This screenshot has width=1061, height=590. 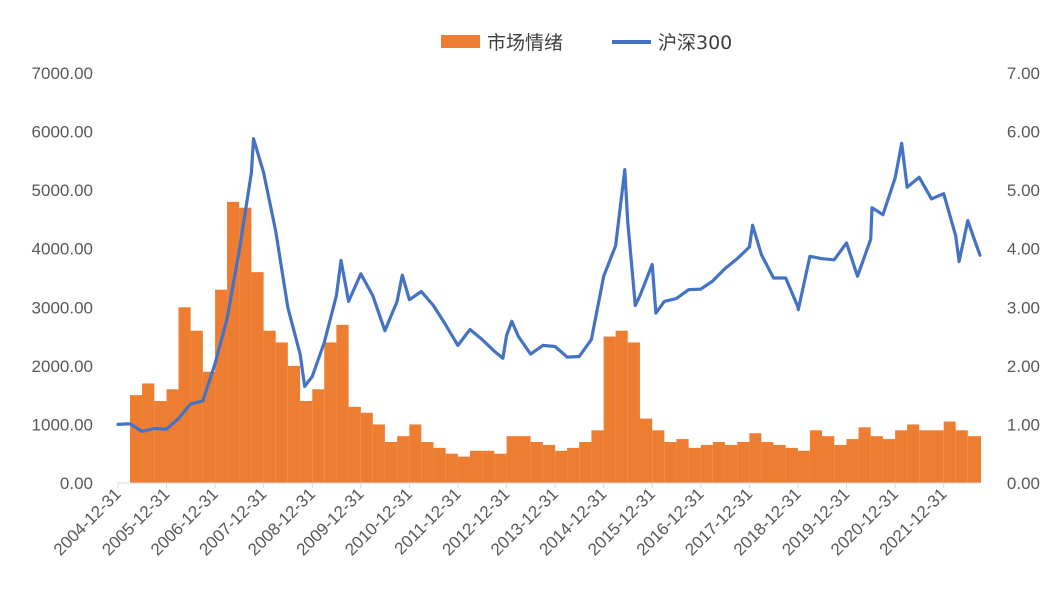 I want to click on y-left-tick-label: 0.00, so click(x=76, y=483).